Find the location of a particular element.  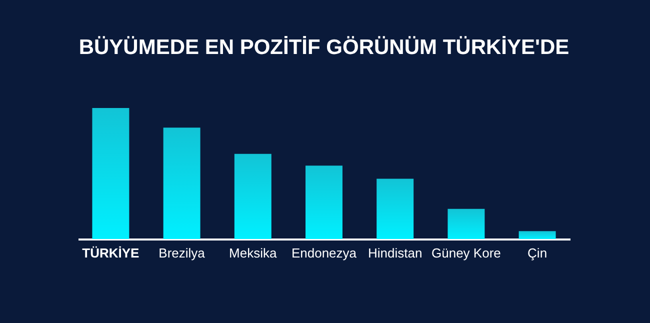

x-tick-label: TÜRKİYE is located at coordinates (111, 253).